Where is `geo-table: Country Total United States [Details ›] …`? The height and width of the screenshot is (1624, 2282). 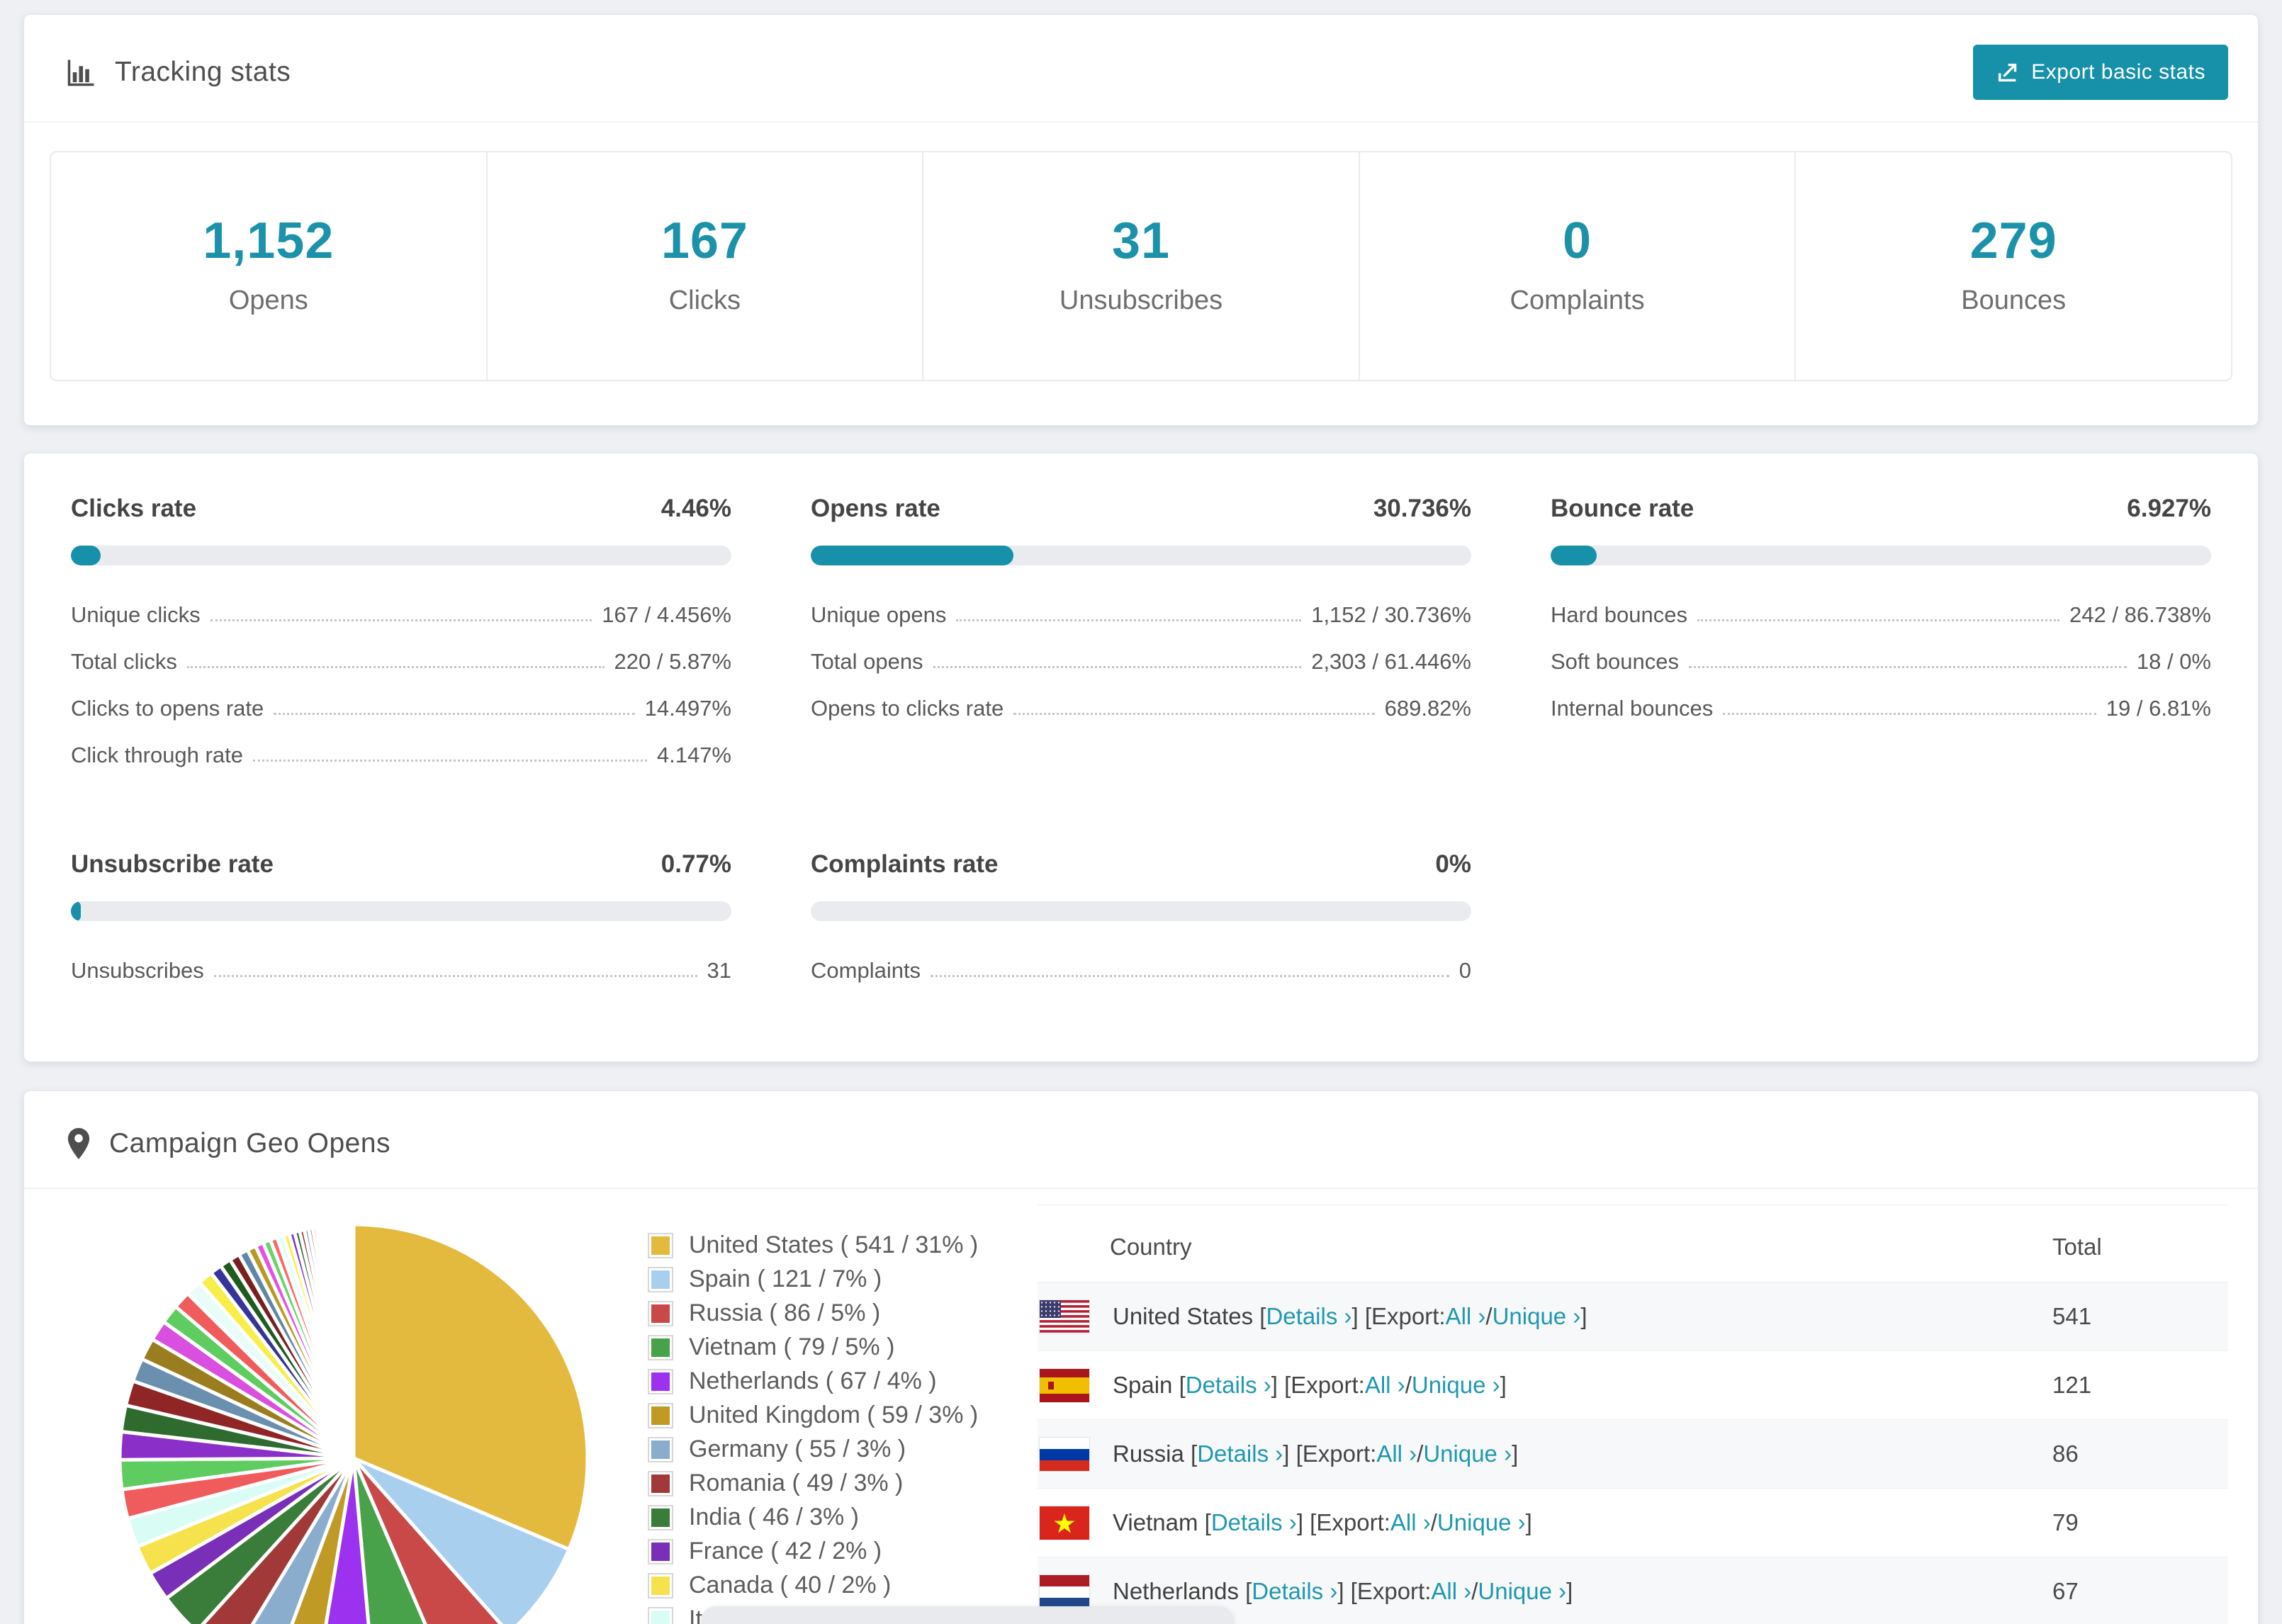
geo-table: Country Total United States [Details ›] … is located at coordinates (1633, 1415).